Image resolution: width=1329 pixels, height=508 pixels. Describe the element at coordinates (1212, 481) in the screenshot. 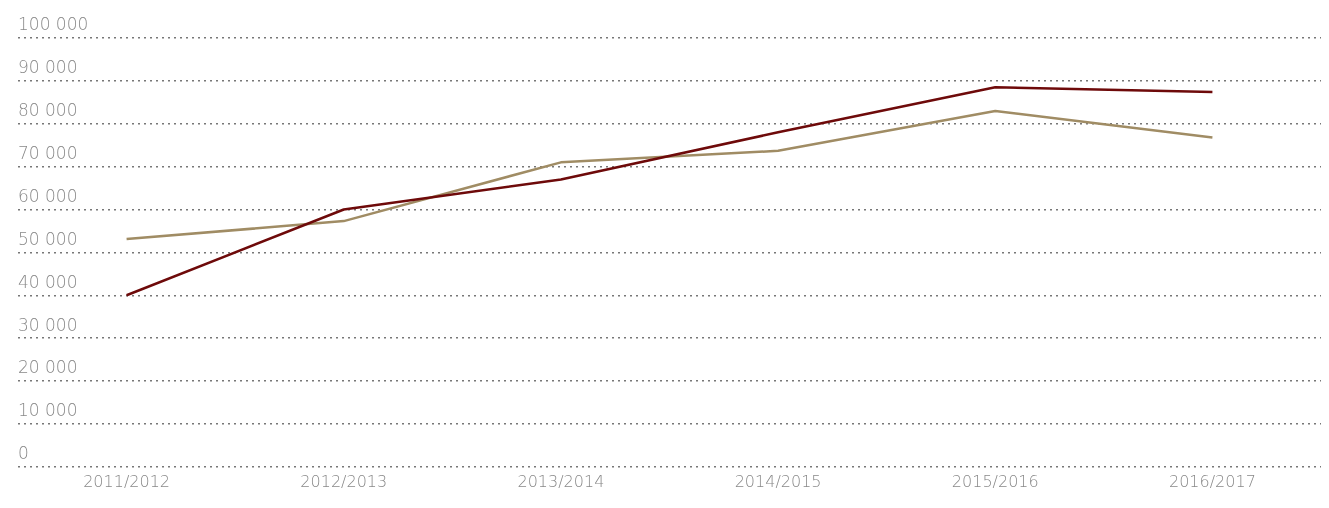

I see `x-tick-label: 2016/2017` at that location.